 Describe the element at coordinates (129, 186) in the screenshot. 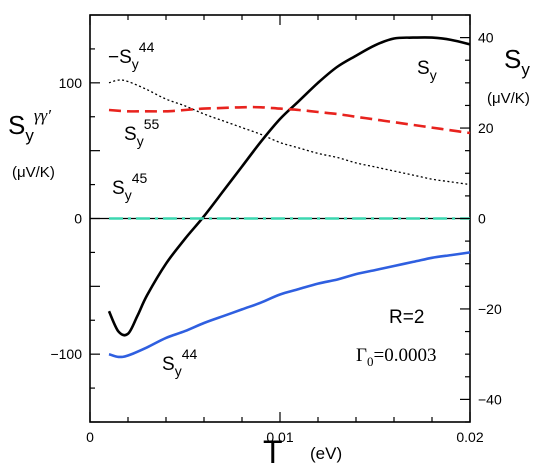

I see `label-sy45: Sy45` at that location.